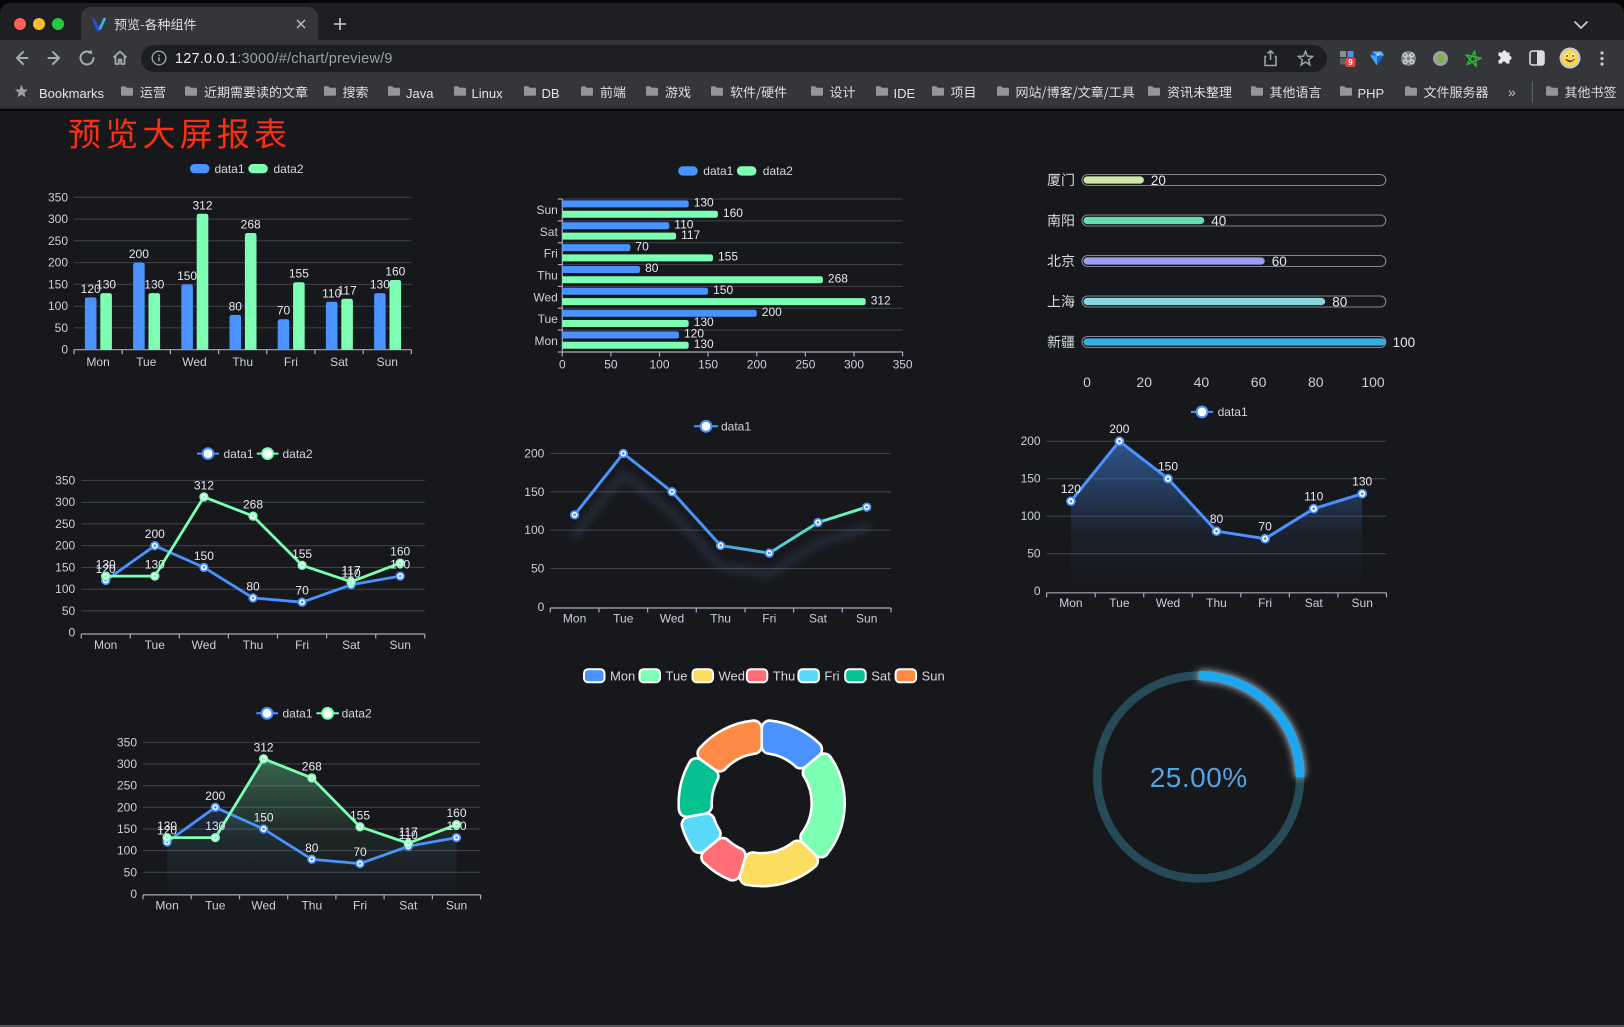 Image resolution: width=1624 pixels, height=1027 pixels. What do you see at coordinates (1144, 382) in the screenshot?
I see `svg-text: 20` at bounding box center [1144, 382].